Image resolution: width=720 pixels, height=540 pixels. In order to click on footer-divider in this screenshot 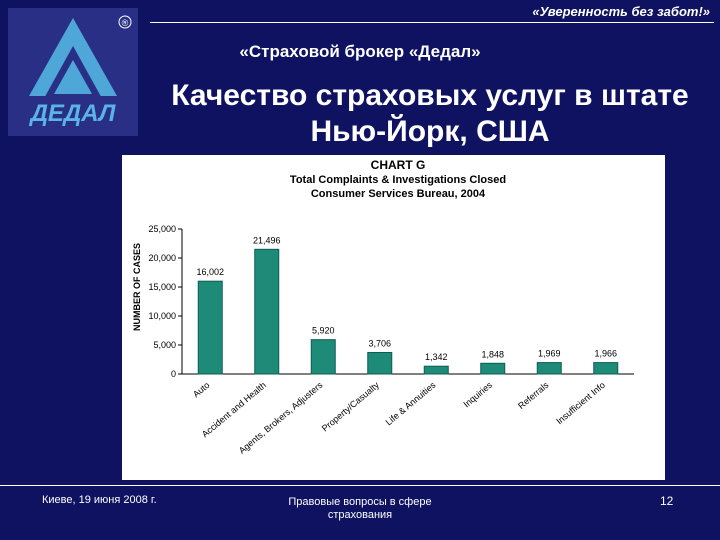, I will do `click(360, 485)`.